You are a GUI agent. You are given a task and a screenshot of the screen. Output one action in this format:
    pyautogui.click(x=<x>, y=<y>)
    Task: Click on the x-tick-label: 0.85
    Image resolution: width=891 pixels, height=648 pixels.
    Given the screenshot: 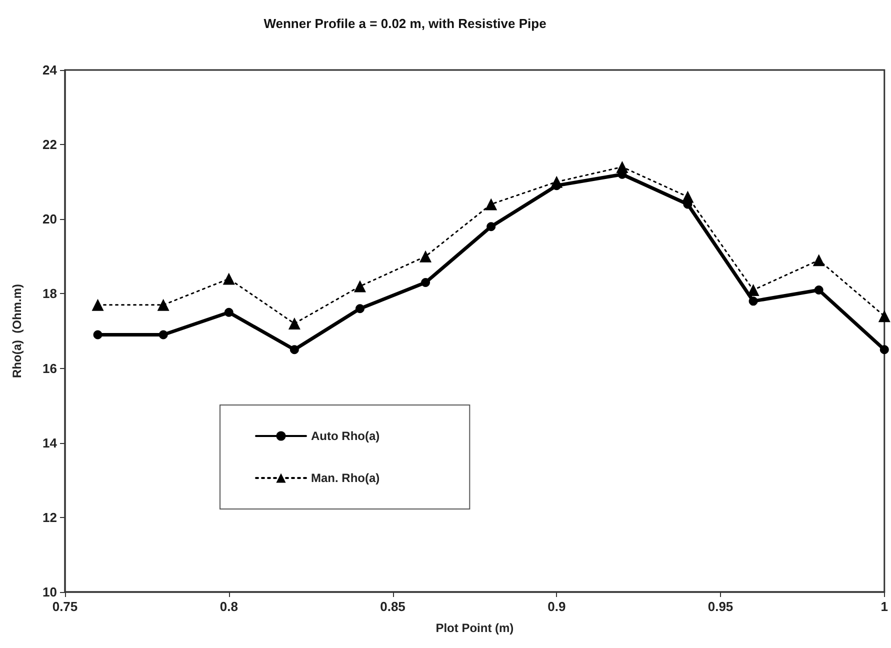 What is the action you would take?
    pyautogui.click(x=393, y=606)
    